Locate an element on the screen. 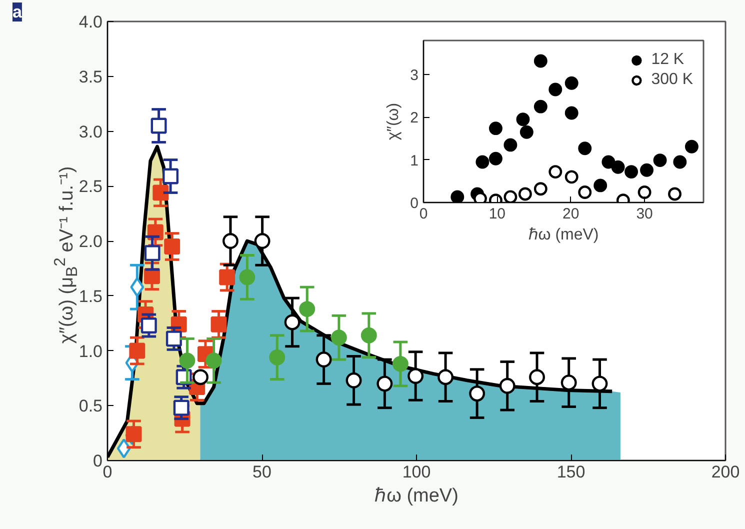  x-tick-label: 10 is located at coordinates (497, 214).